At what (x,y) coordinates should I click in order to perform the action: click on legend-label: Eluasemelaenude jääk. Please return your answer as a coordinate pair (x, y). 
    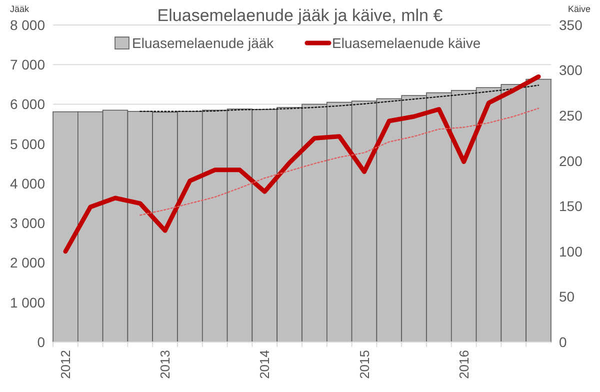
    Looking at the image, I should click on (203, 42).